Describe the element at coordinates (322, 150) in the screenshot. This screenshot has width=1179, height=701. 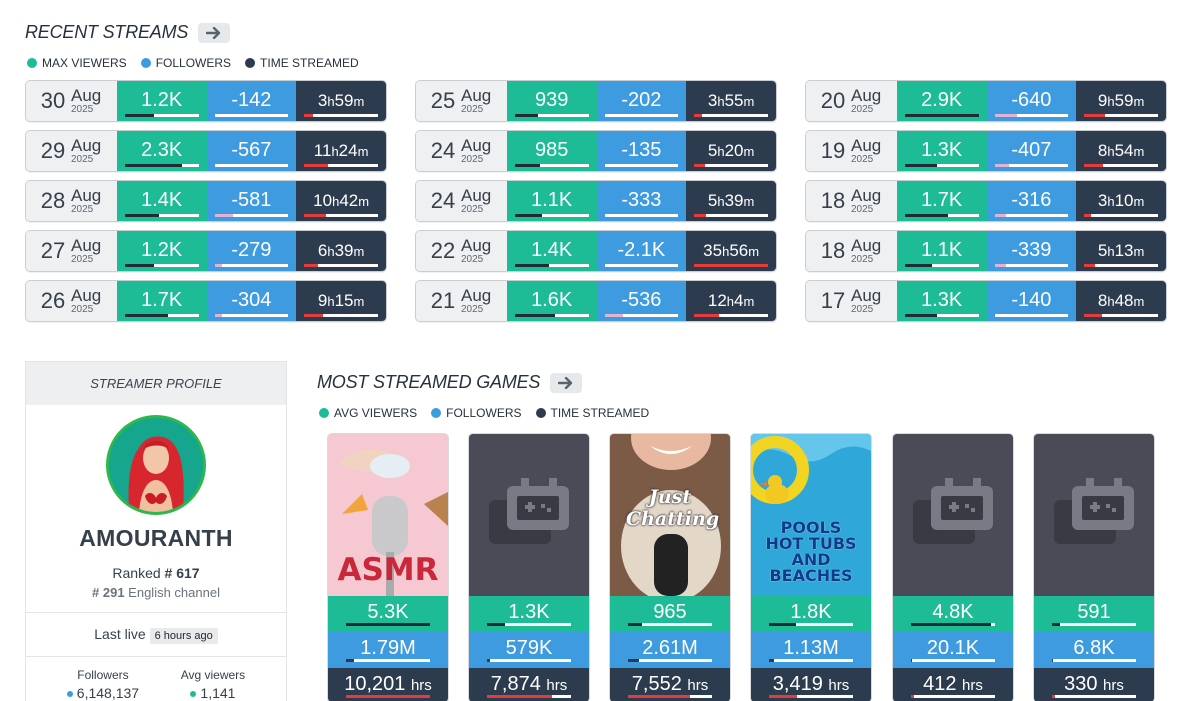
I see `time-hours: 11` at that location.